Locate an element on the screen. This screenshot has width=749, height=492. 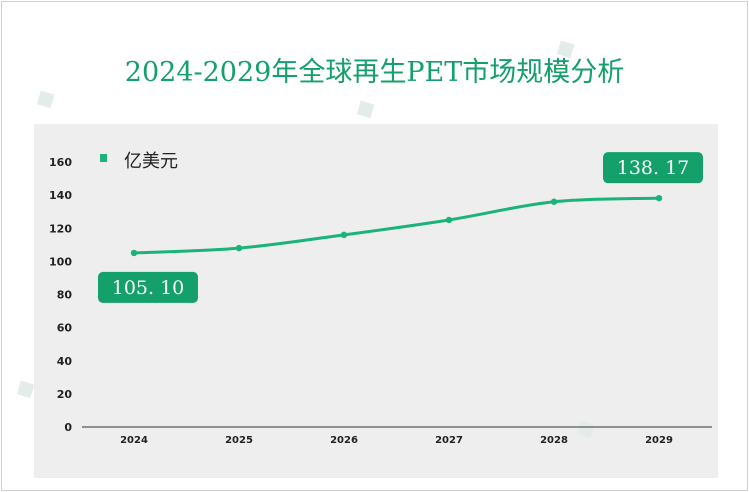
y-axis: 0 20 40 60 80 100 120 140 160 is located at coordinates (60, 295).